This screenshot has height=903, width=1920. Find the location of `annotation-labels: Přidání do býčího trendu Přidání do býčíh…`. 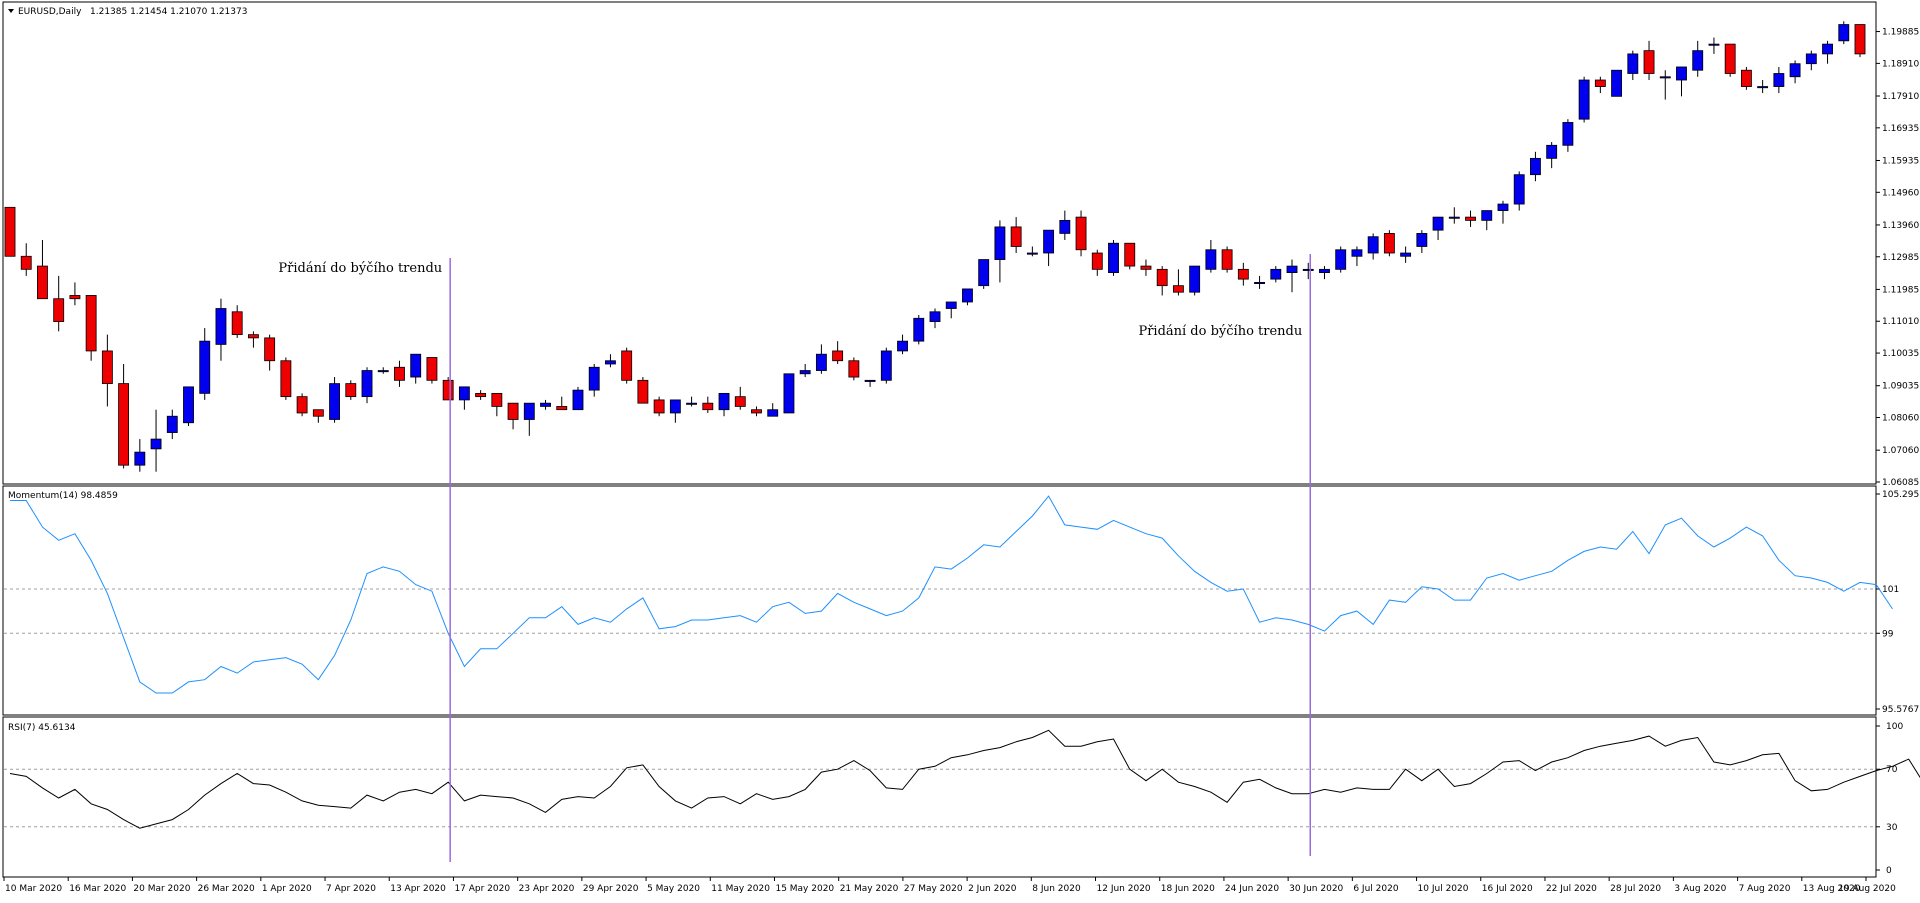

annotation-labels: Přidání do býčího trendu Přidání do býčíh… is located at coordinates (790, 300).